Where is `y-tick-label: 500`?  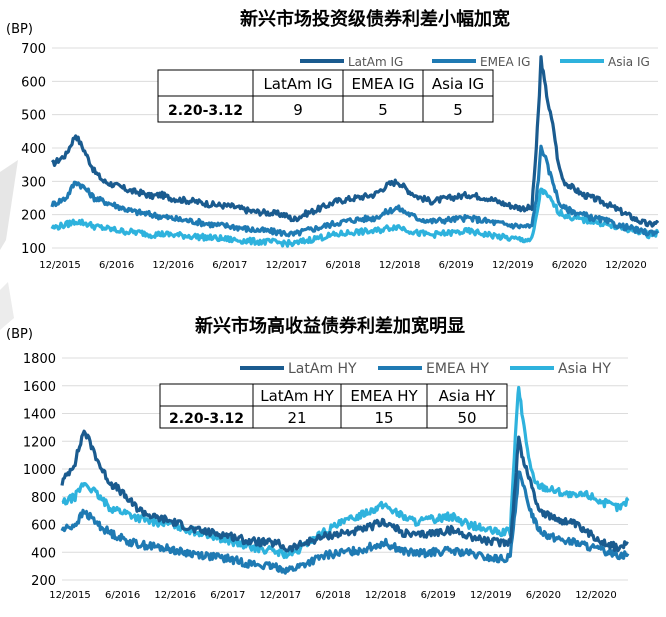 y-tick-label: 500 is located at coordinates (33, 116).